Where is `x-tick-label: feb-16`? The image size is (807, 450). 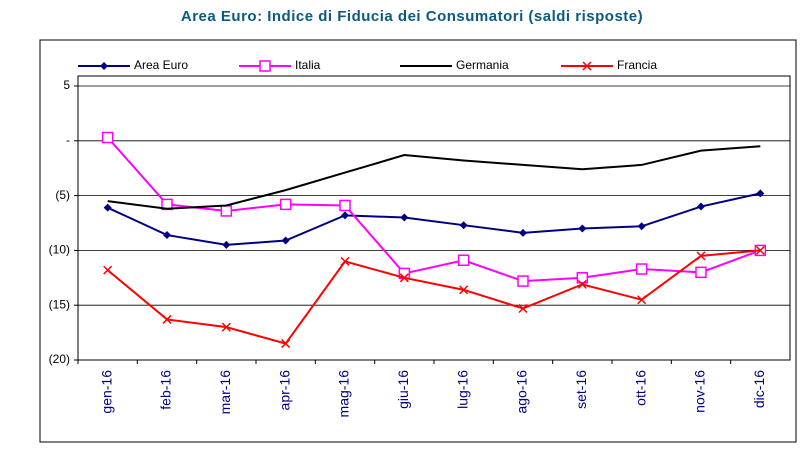 x-tick-label: feb-16 is located at coordinates (166, 390).